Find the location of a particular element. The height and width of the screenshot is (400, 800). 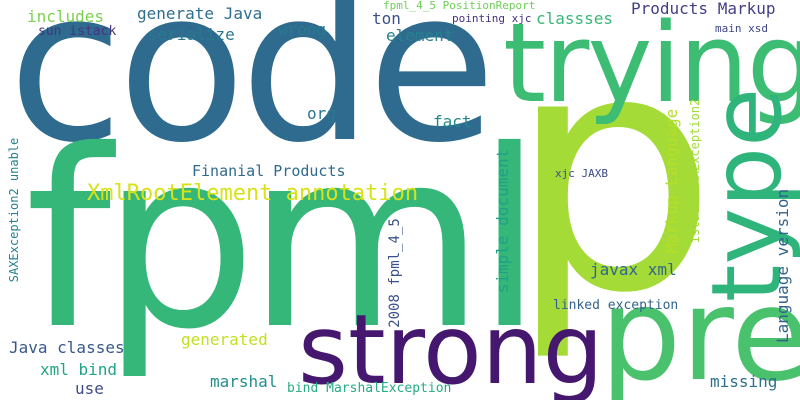

word-generated: generated is located at coordinates (224, 339).